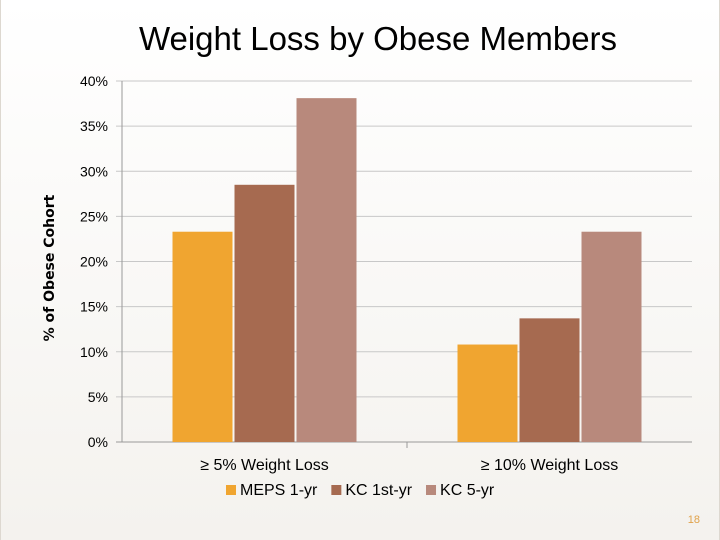  Describe the element at coordinates (378, 490) in the screenshot. I see `legend-label: KC 1st-yr` at that location.